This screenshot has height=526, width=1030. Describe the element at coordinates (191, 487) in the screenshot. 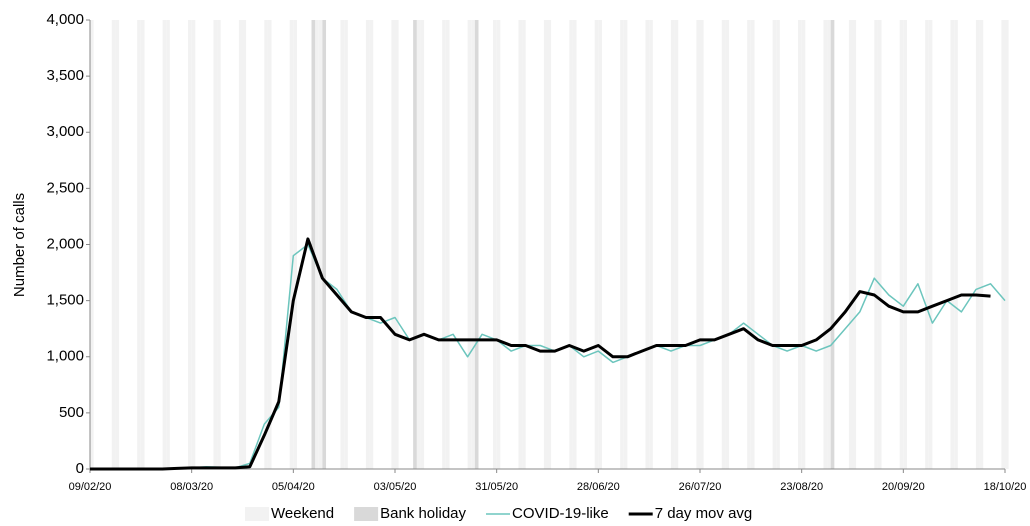

I see `x-tick-label: 08/03/20` at that location.